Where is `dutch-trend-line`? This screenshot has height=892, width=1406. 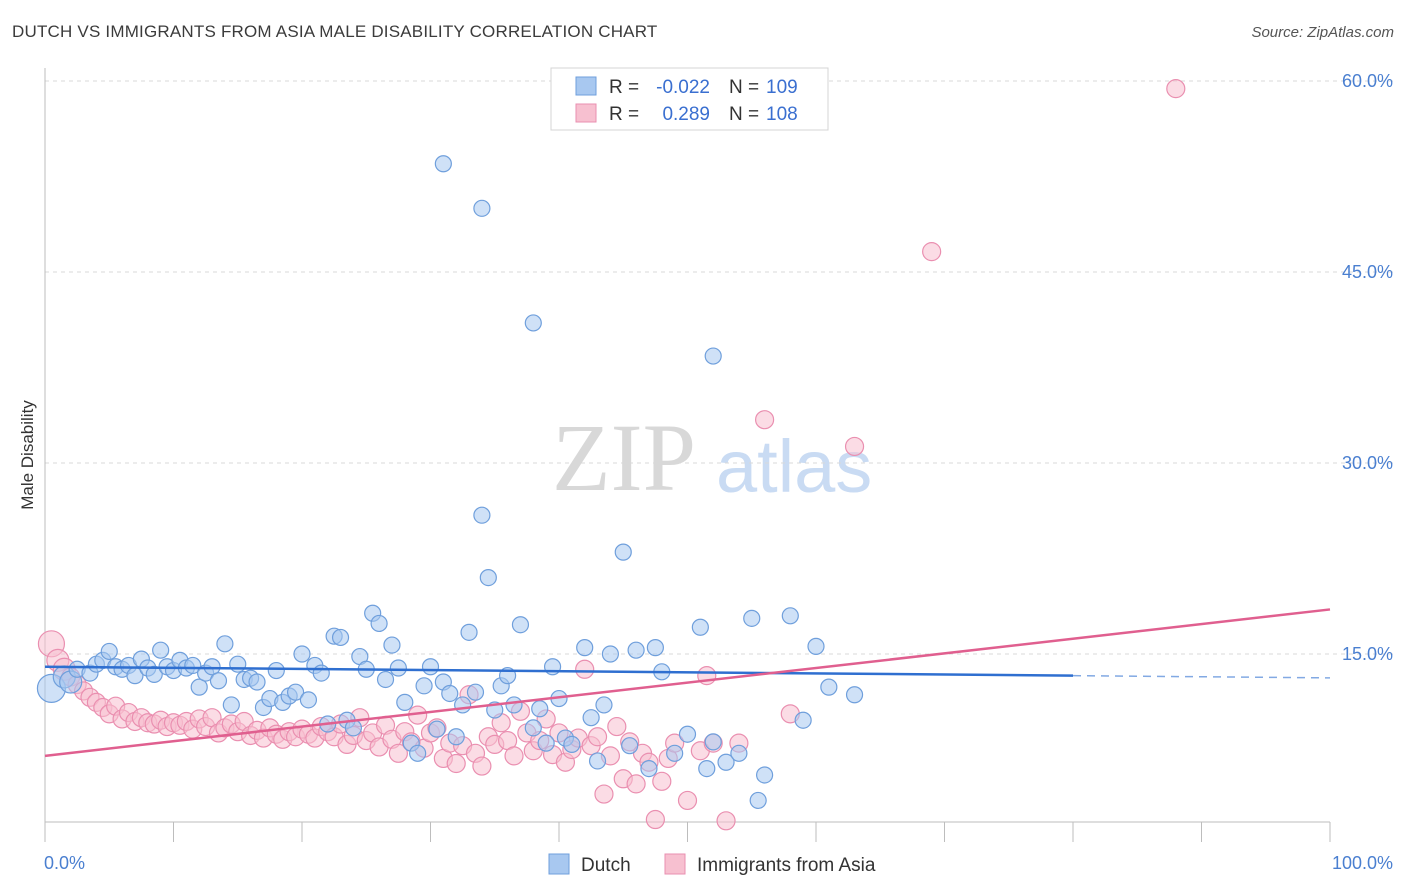
dutch-trend-line is located at coordinates (559, 671).